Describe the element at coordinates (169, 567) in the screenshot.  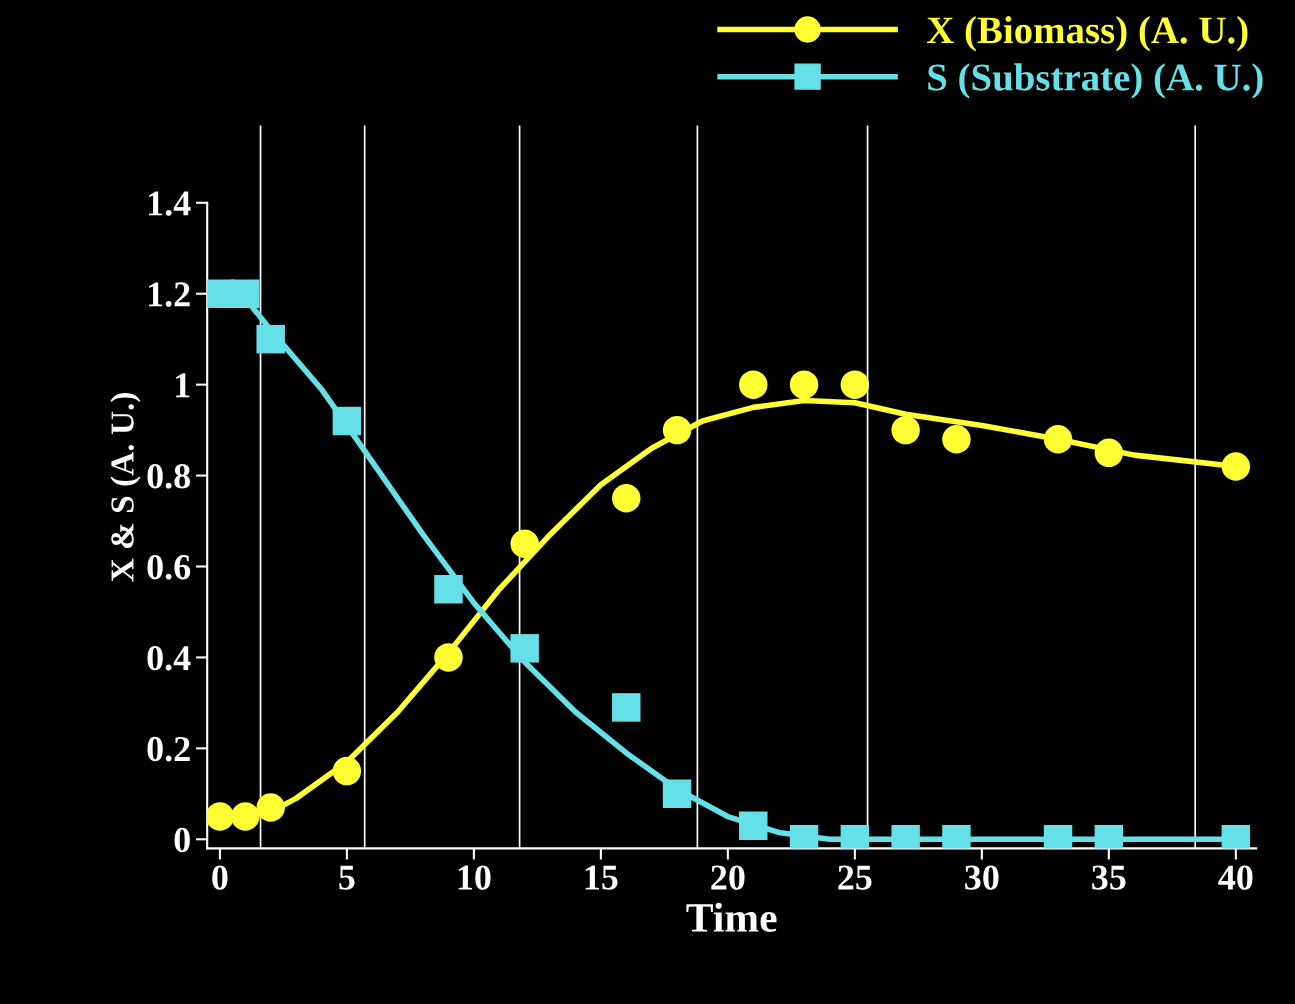
I see `y-tick-label: 0.6` at that location.